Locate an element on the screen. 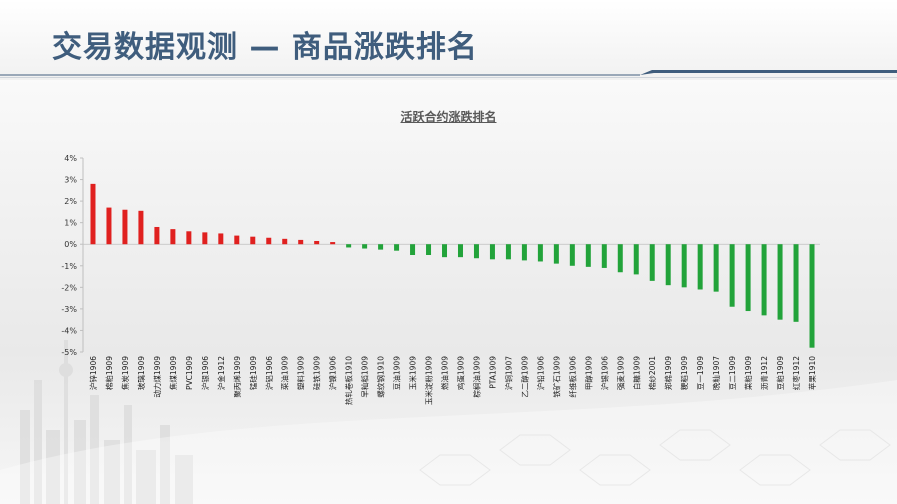  x-tick-label: 豆油1909 is located at coordinates (397, 373).